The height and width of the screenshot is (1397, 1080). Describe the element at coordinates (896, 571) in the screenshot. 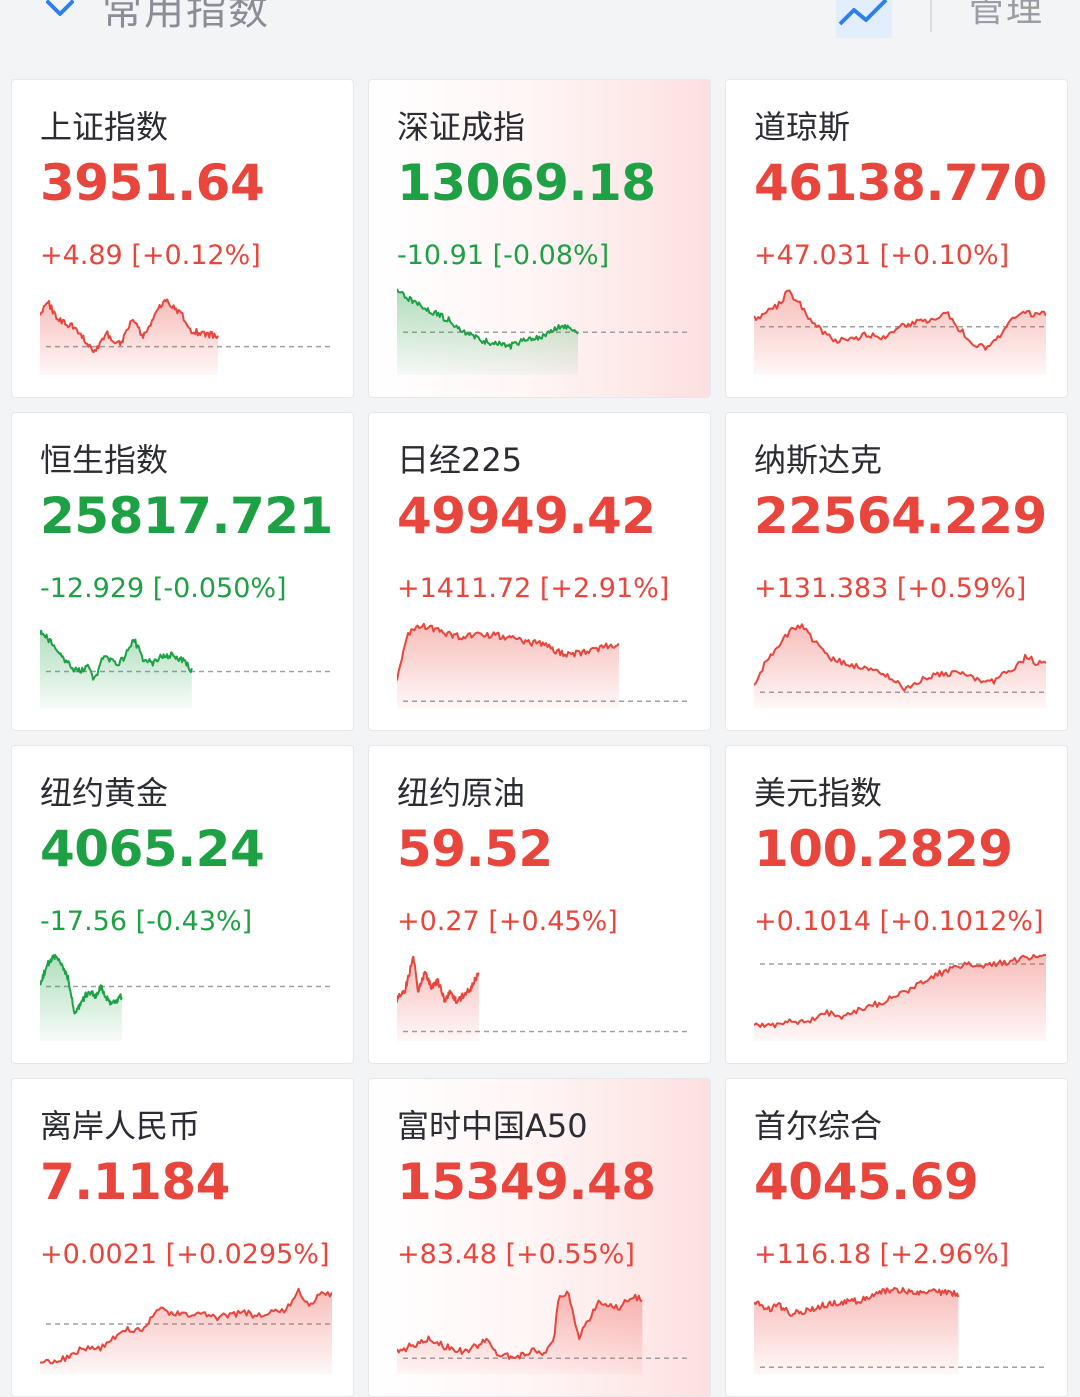

I see `index-card: 纳斯达克 22564.229 +131.383 [+0.59%]` at that location.